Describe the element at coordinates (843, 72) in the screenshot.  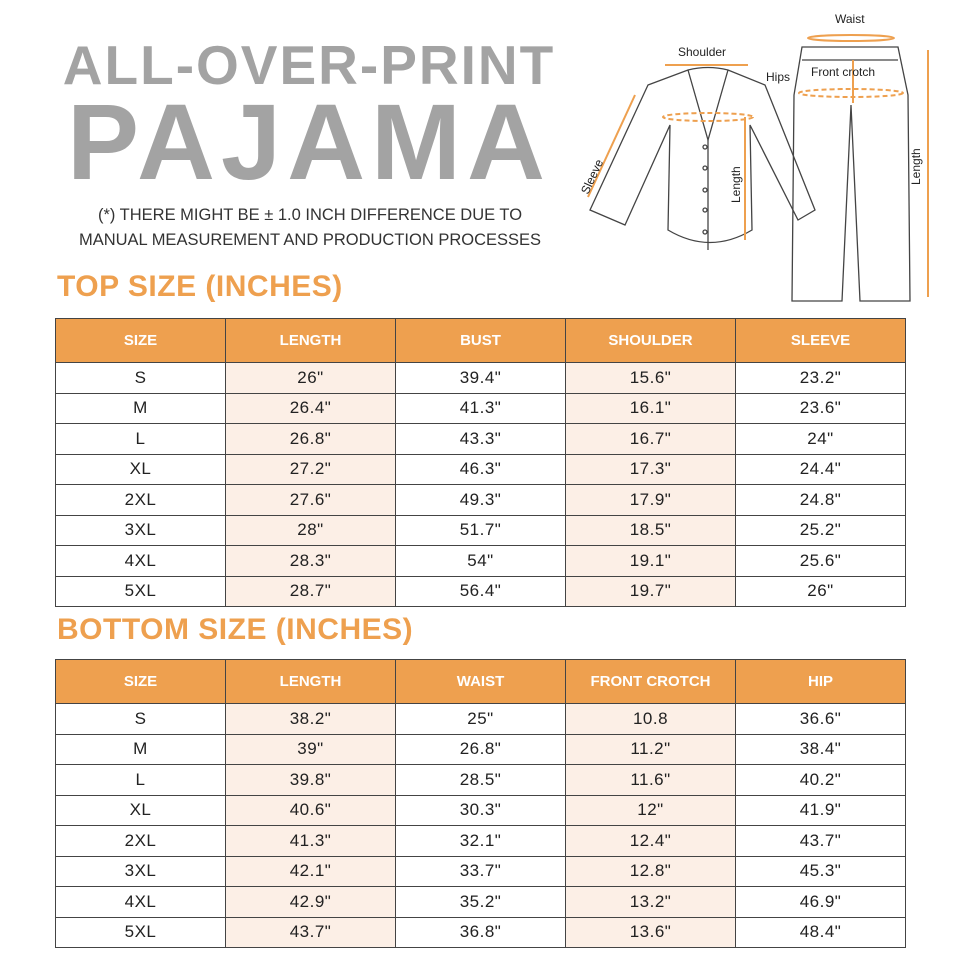
I see `label-front-crotch: Front crotch` at that location.